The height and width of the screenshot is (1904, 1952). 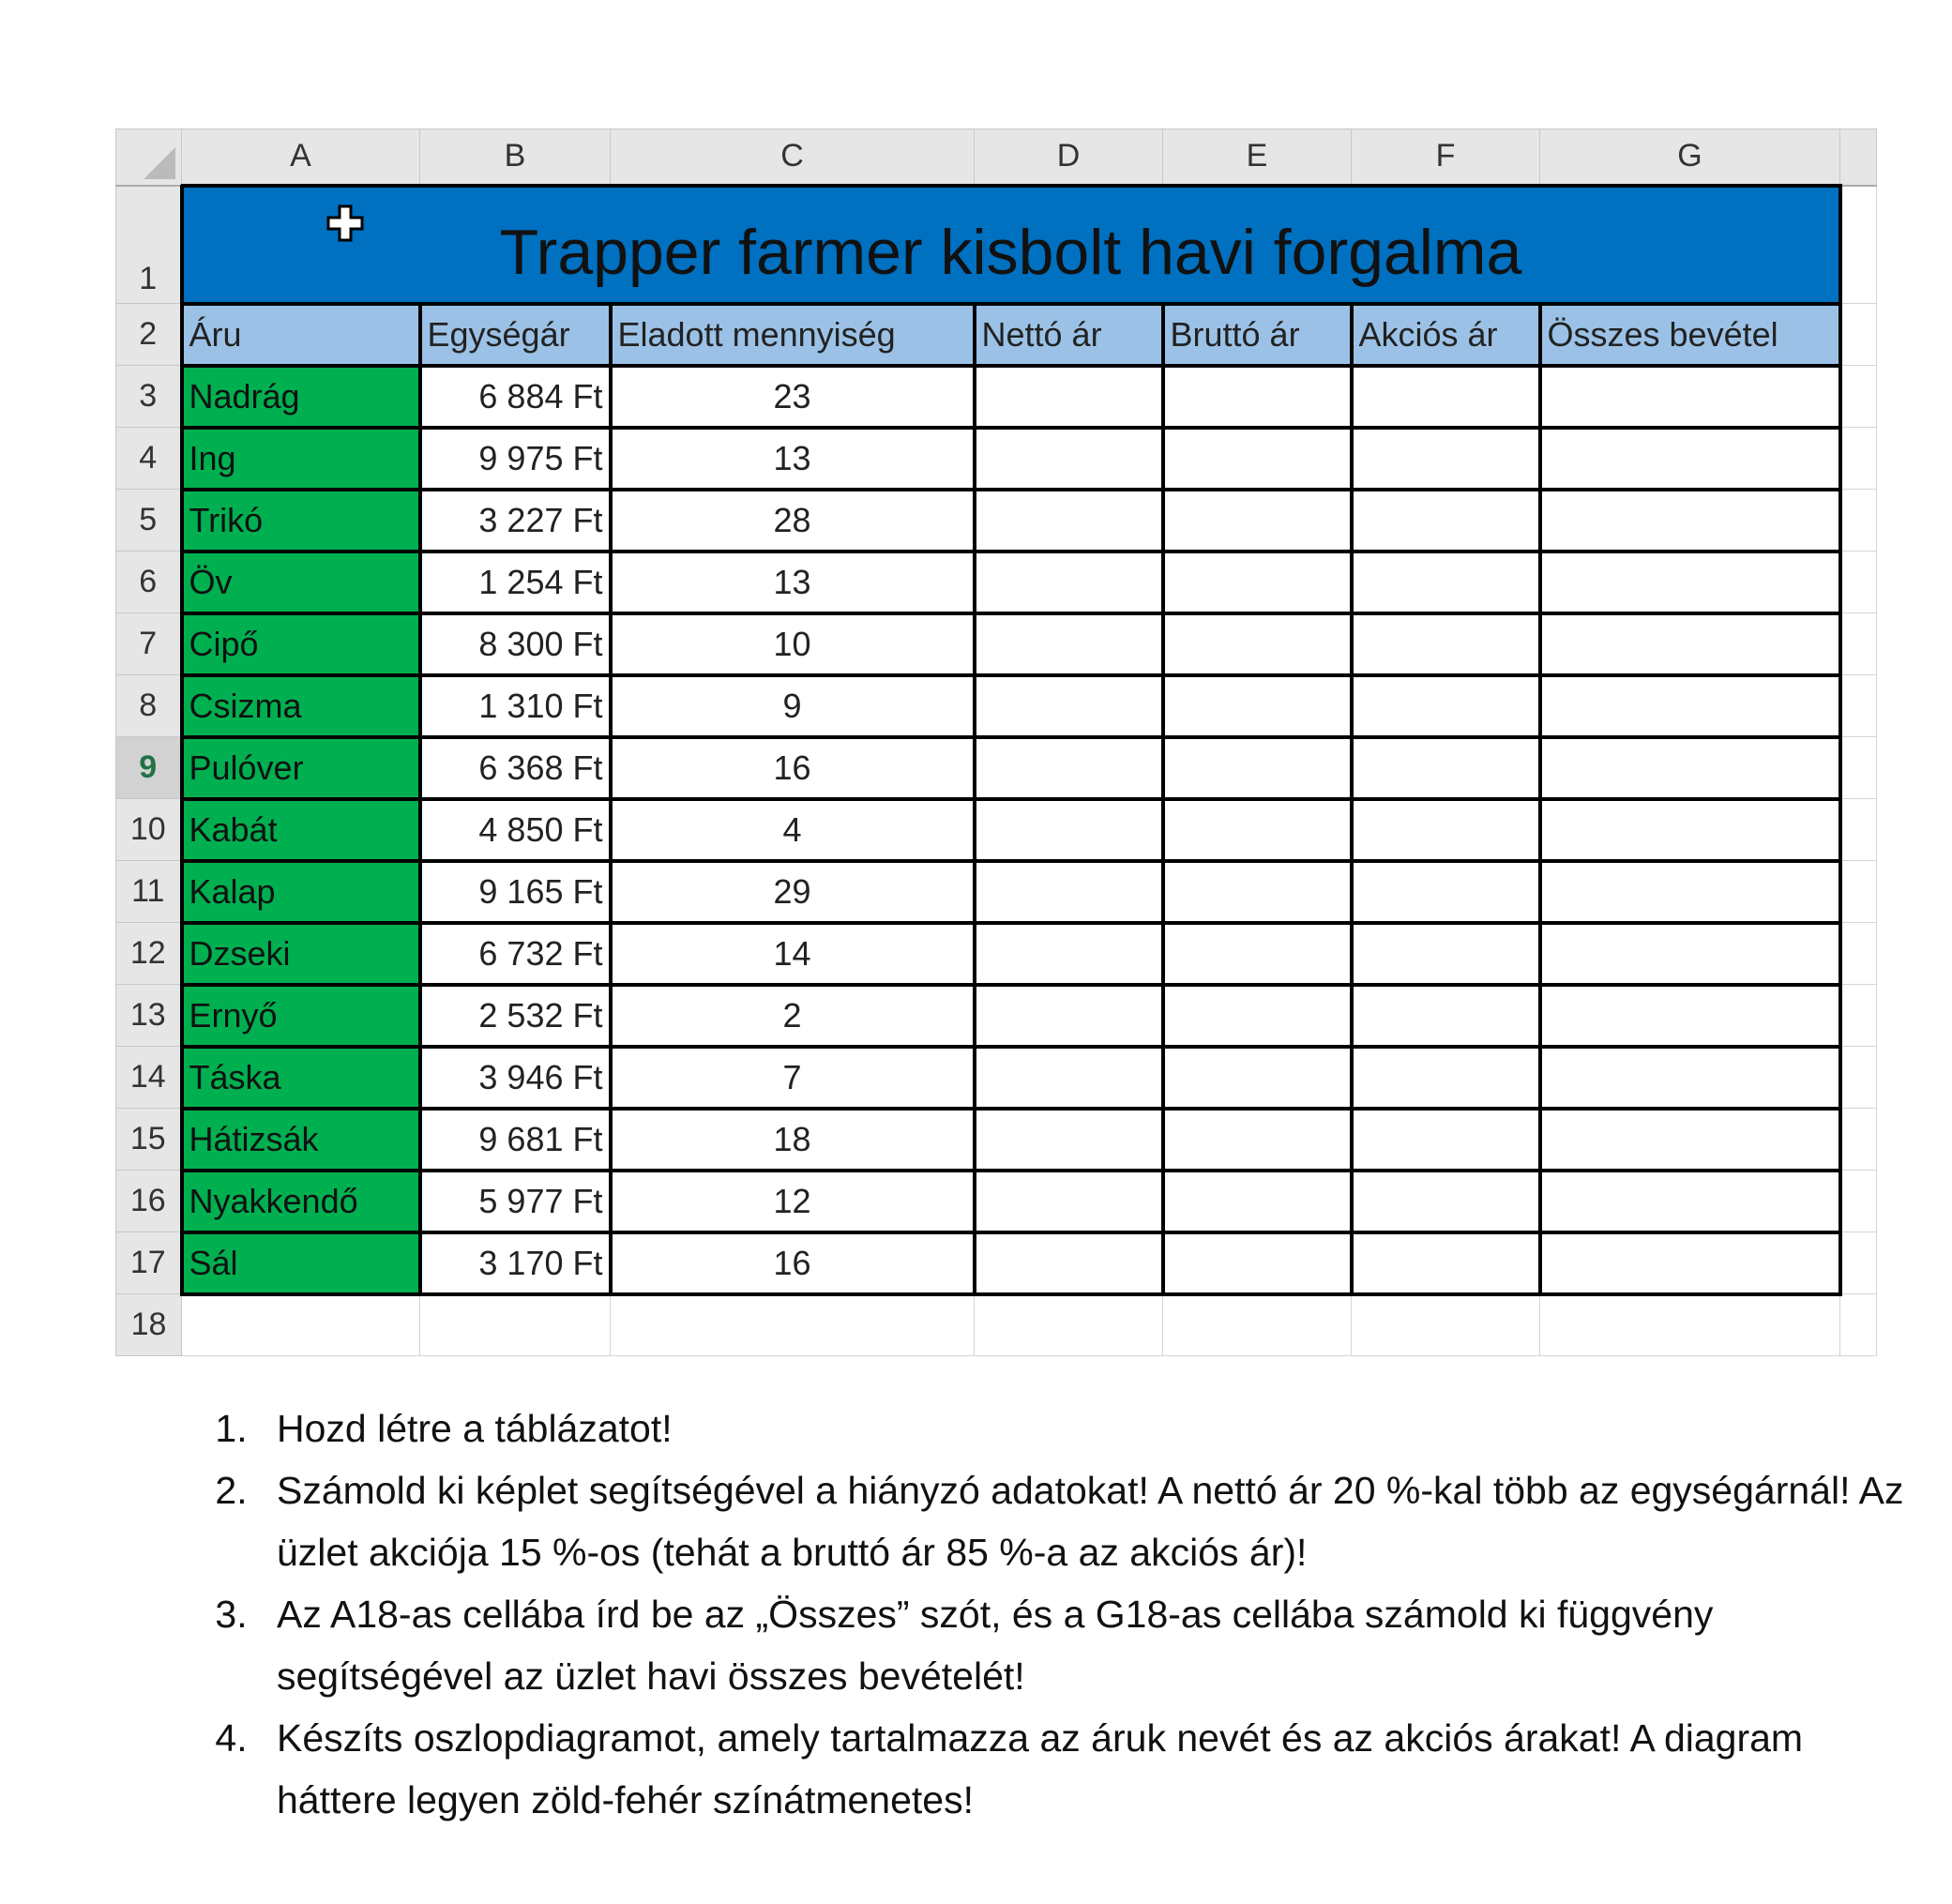 I want to click on row-header: 6, so click(x=148, y=582).